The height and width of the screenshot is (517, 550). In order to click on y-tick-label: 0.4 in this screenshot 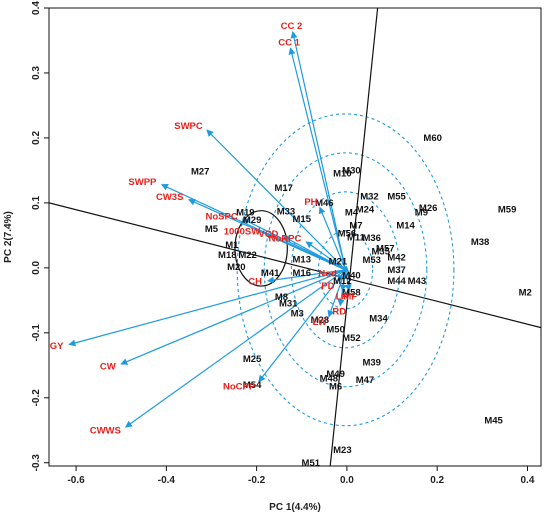, I will do `click(36, 8)`.